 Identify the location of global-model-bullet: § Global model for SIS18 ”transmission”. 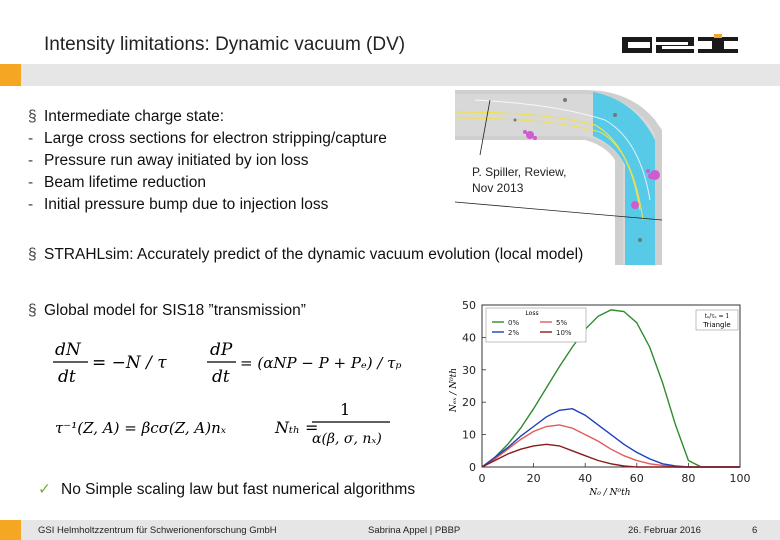
(167, 311).